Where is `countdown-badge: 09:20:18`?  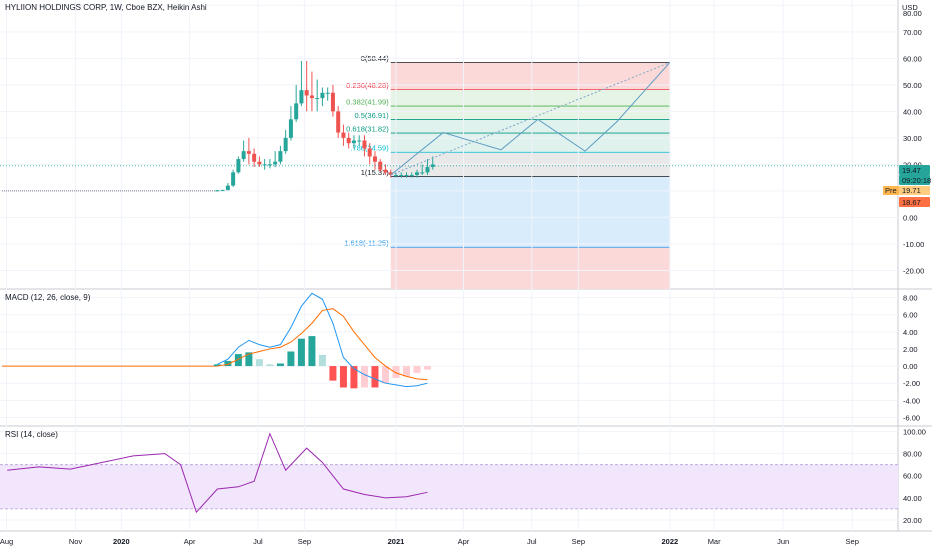
countdown-badge: 09:20:18 is located at coordinates (916, 180).